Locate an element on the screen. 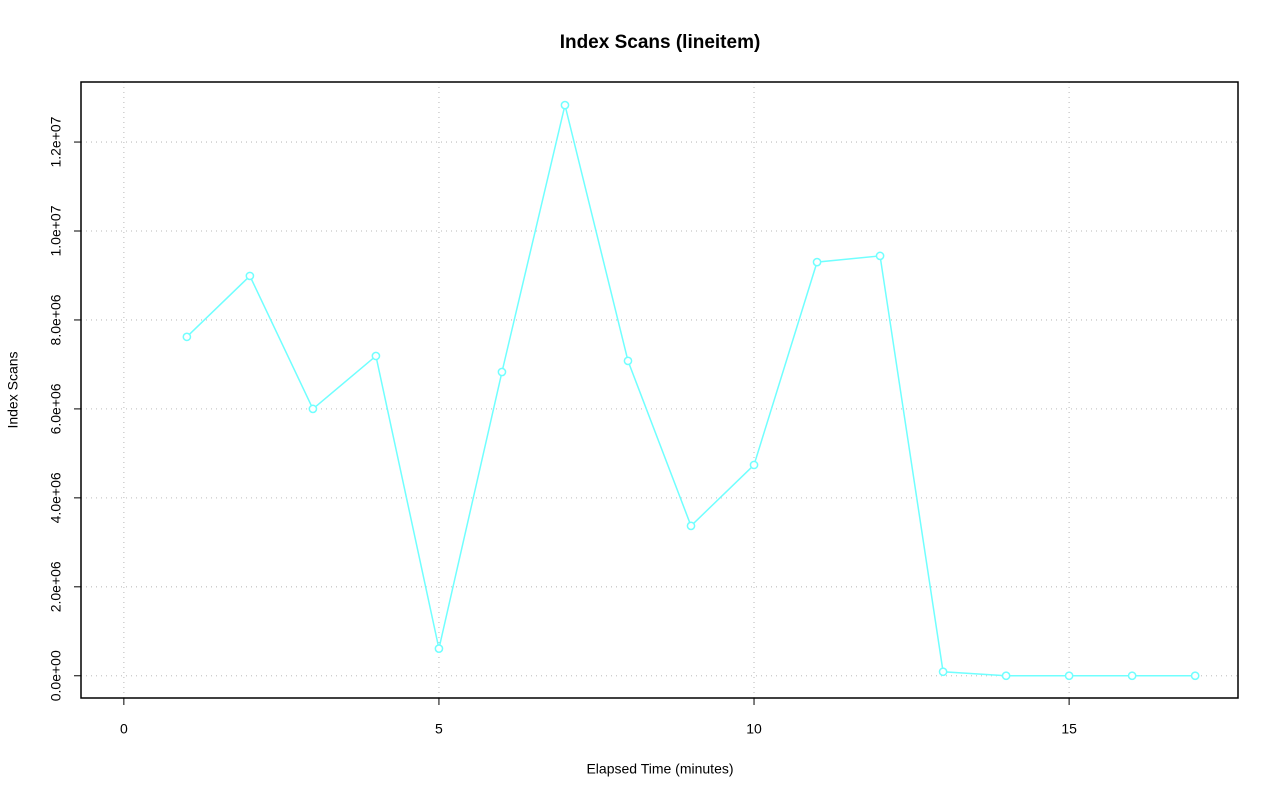 Image resolution: width=1280 pixels, height=801 pixels. chart-title: Index Scans (lineitem) is located at coordinates (660, 42).